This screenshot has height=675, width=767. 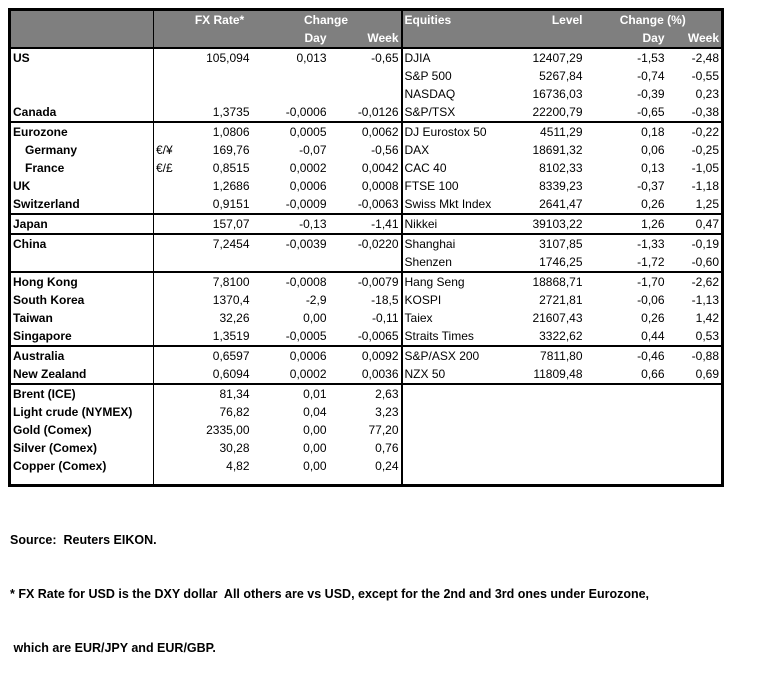 What do you see at coordinates (694, 243) in the screenshot?
I see `equity-week-change: -0,19` at bounding box center [694, 243].